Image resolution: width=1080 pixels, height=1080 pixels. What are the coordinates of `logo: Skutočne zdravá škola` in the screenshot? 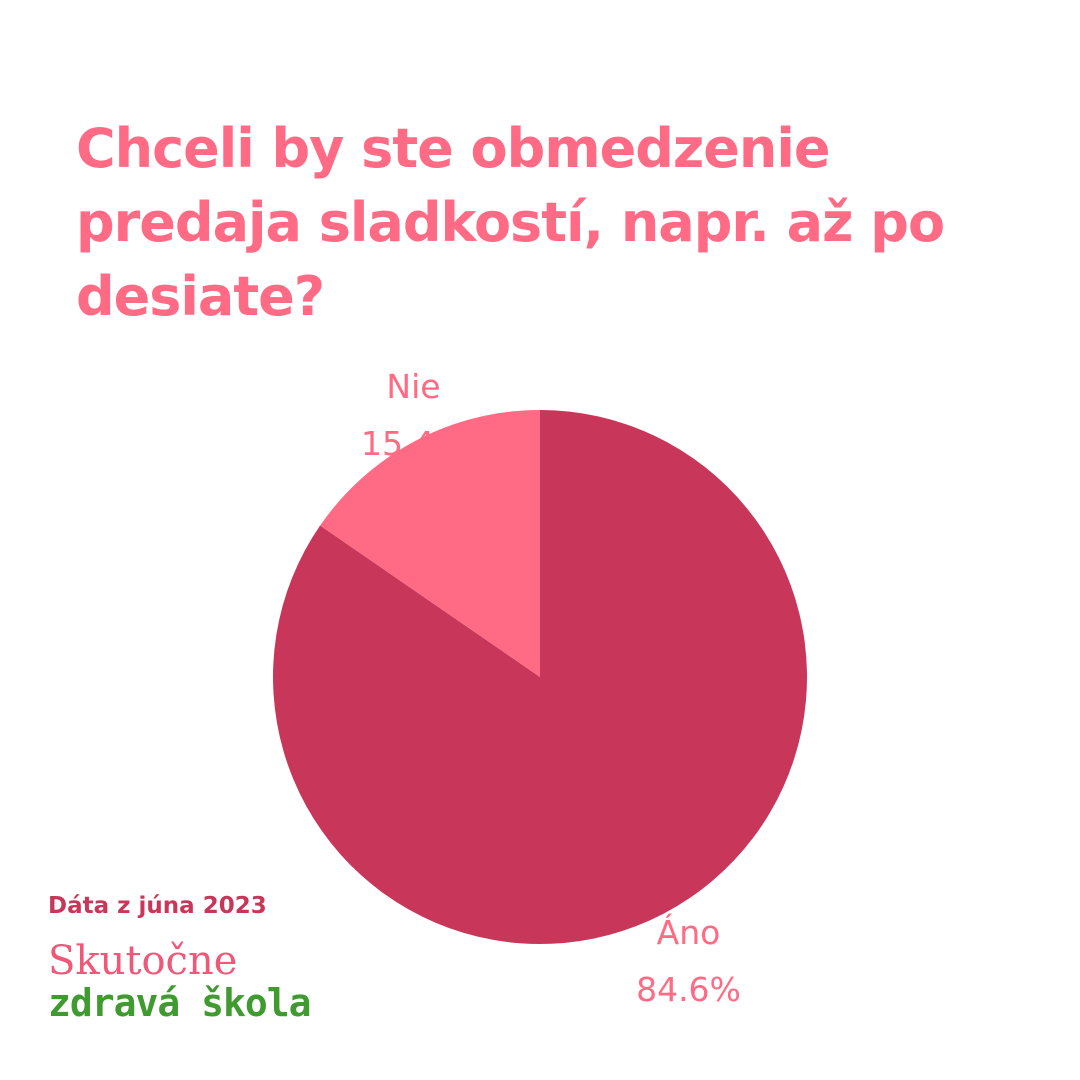 It's located at (180, 981).